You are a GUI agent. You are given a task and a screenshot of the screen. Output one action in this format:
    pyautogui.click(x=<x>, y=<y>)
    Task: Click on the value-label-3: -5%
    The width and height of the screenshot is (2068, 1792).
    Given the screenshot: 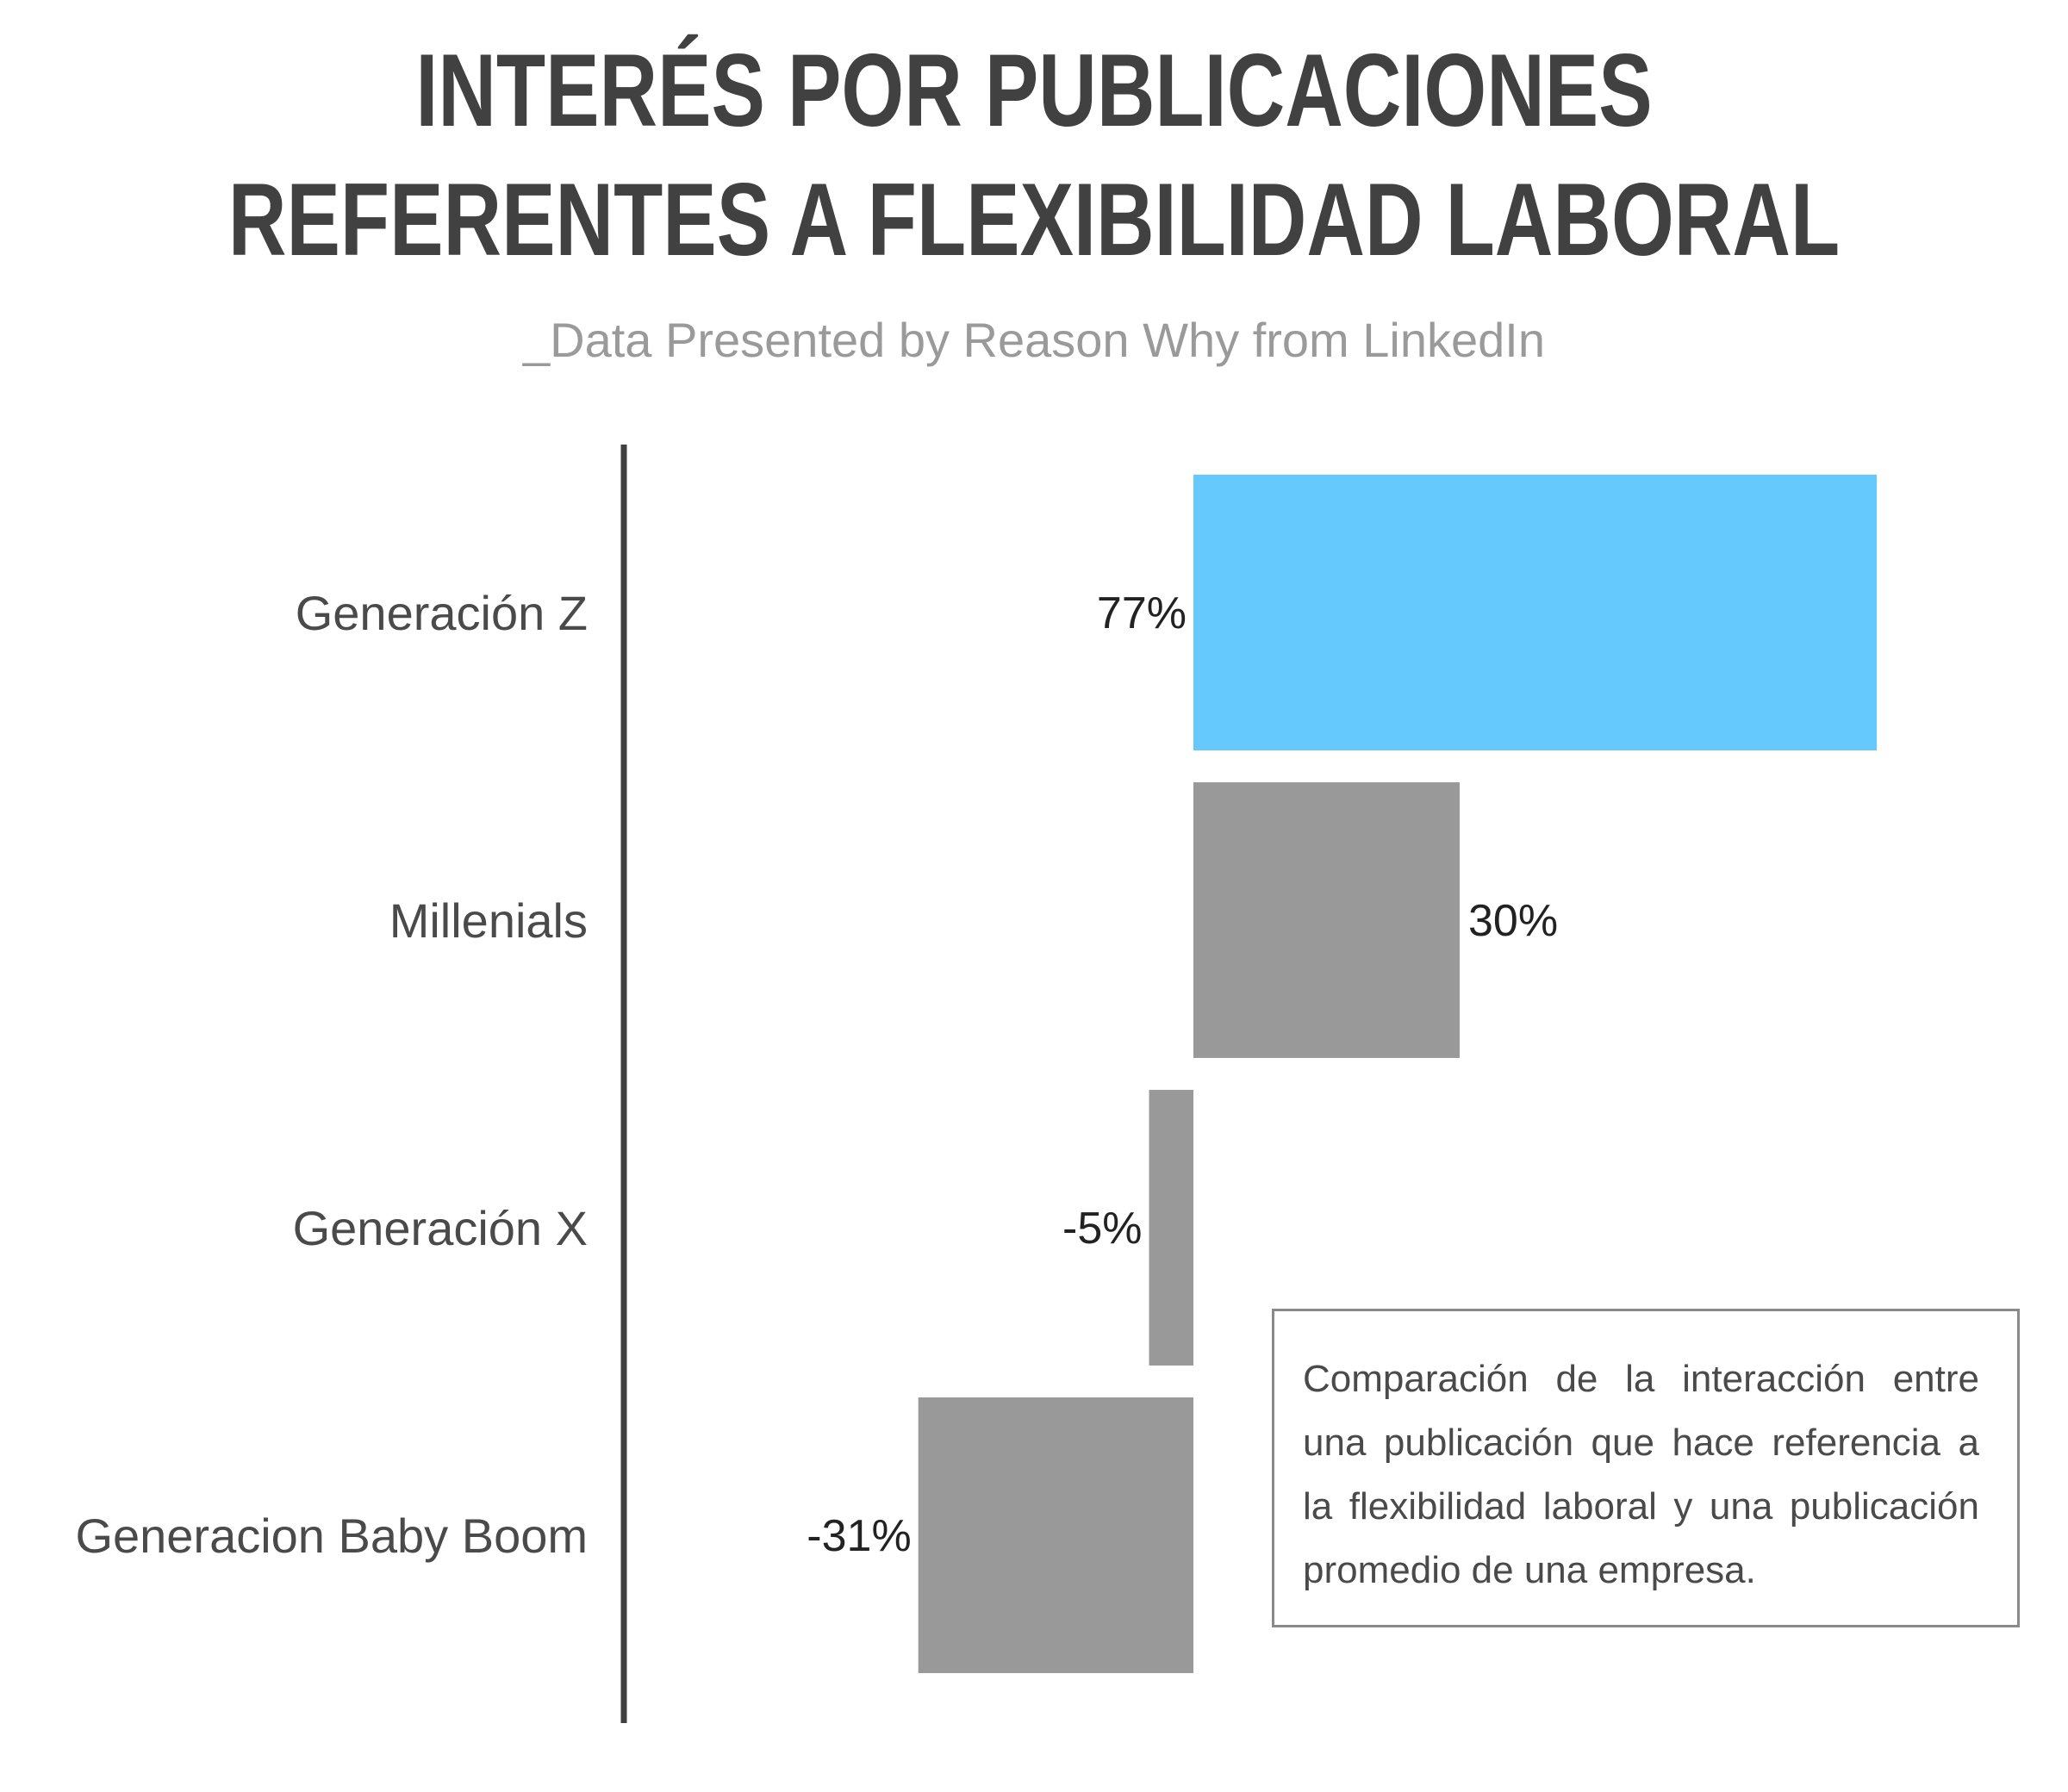 What is the action you would take?
    pyautogui.click(x=1102, y=1229)
    